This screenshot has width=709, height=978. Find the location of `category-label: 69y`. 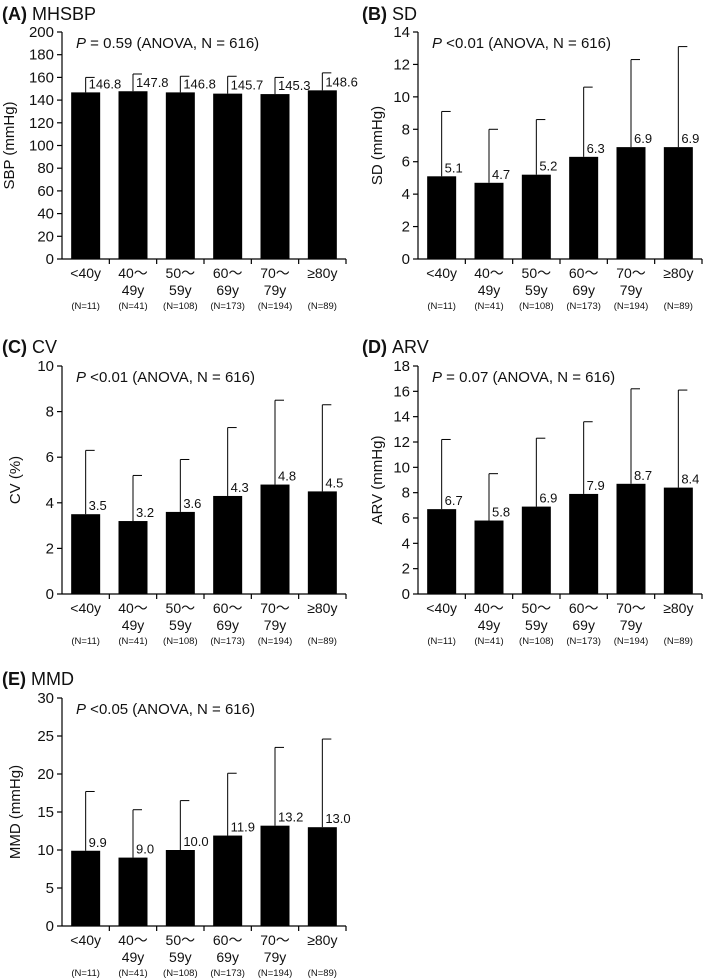

category-label: 69y is located at coordinates (583, 625).